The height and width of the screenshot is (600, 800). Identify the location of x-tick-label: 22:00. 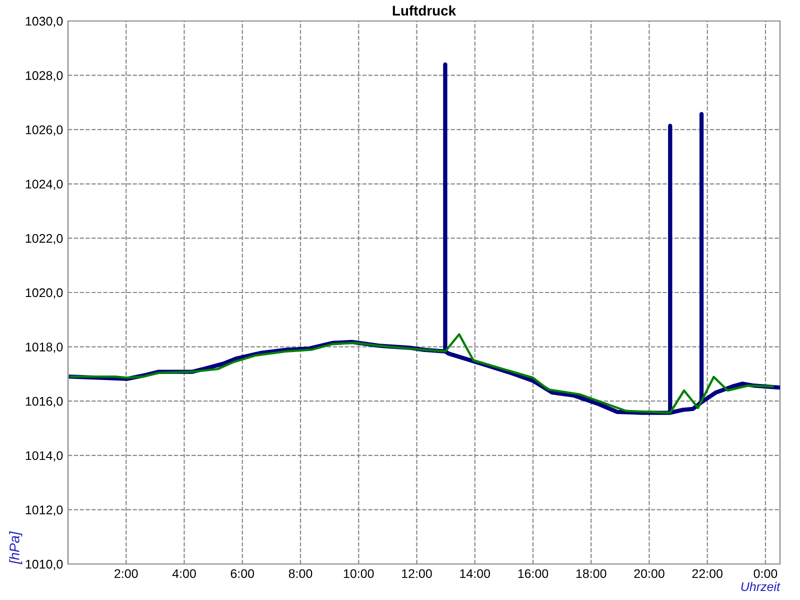
(707, 573).